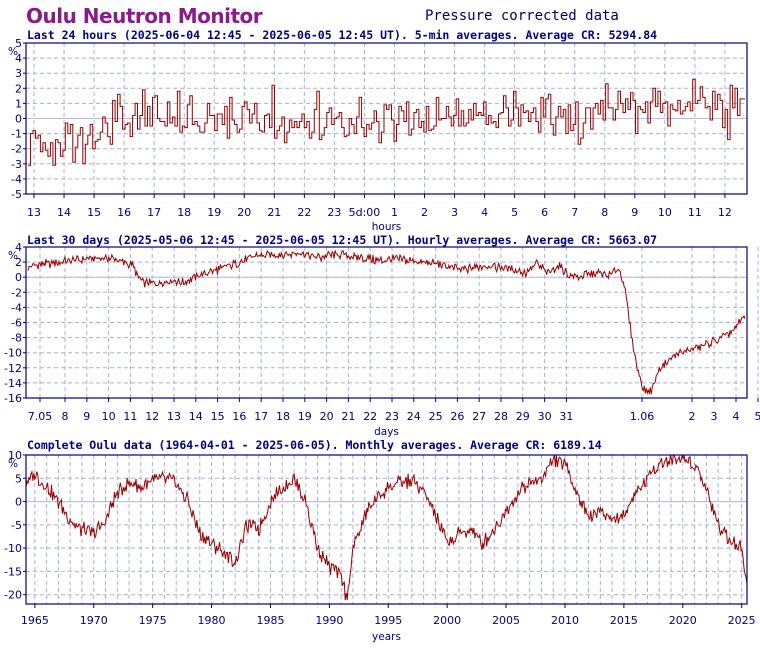 This screenshot has width=760, height=655. I want to click on y-tick-label: -4, so click(16, 179).